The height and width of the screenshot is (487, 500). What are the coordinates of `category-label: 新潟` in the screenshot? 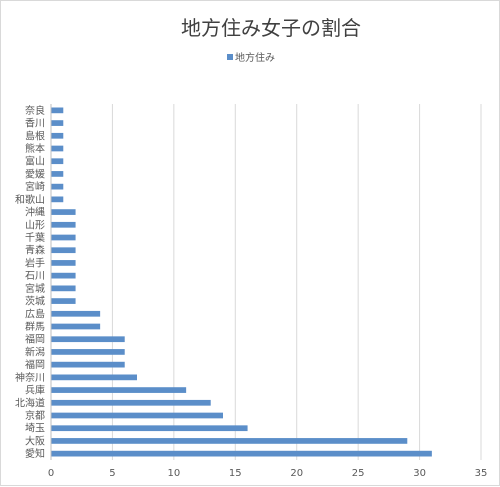 It's located at (35, 351).